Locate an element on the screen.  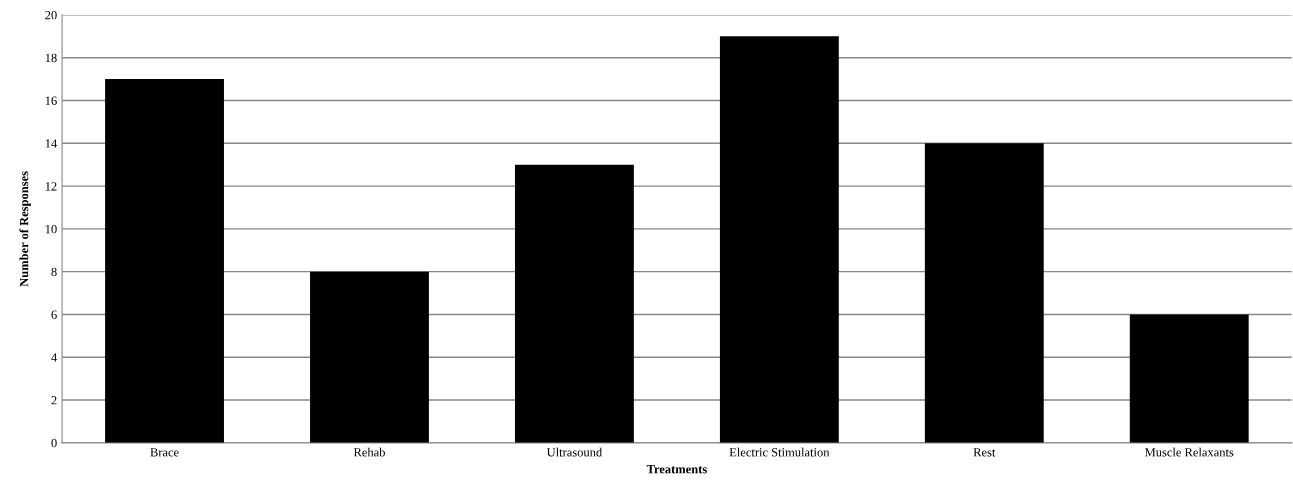
y-tick-label: 18 is located at coordinates (51, 58).